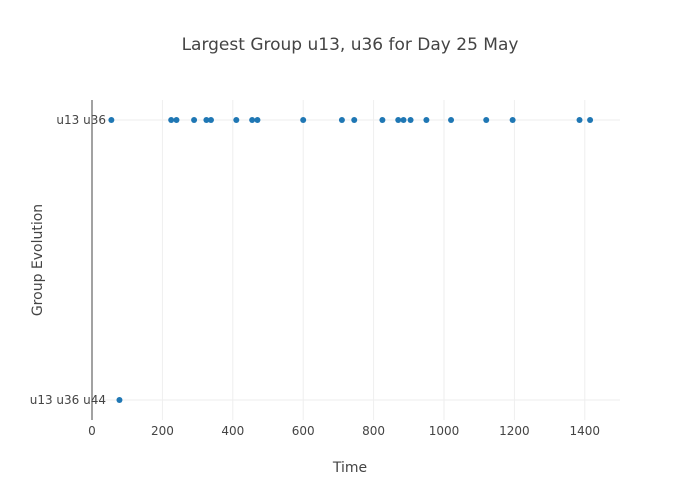  I want to click on x-tick-label: 1200, so click(514, 431).